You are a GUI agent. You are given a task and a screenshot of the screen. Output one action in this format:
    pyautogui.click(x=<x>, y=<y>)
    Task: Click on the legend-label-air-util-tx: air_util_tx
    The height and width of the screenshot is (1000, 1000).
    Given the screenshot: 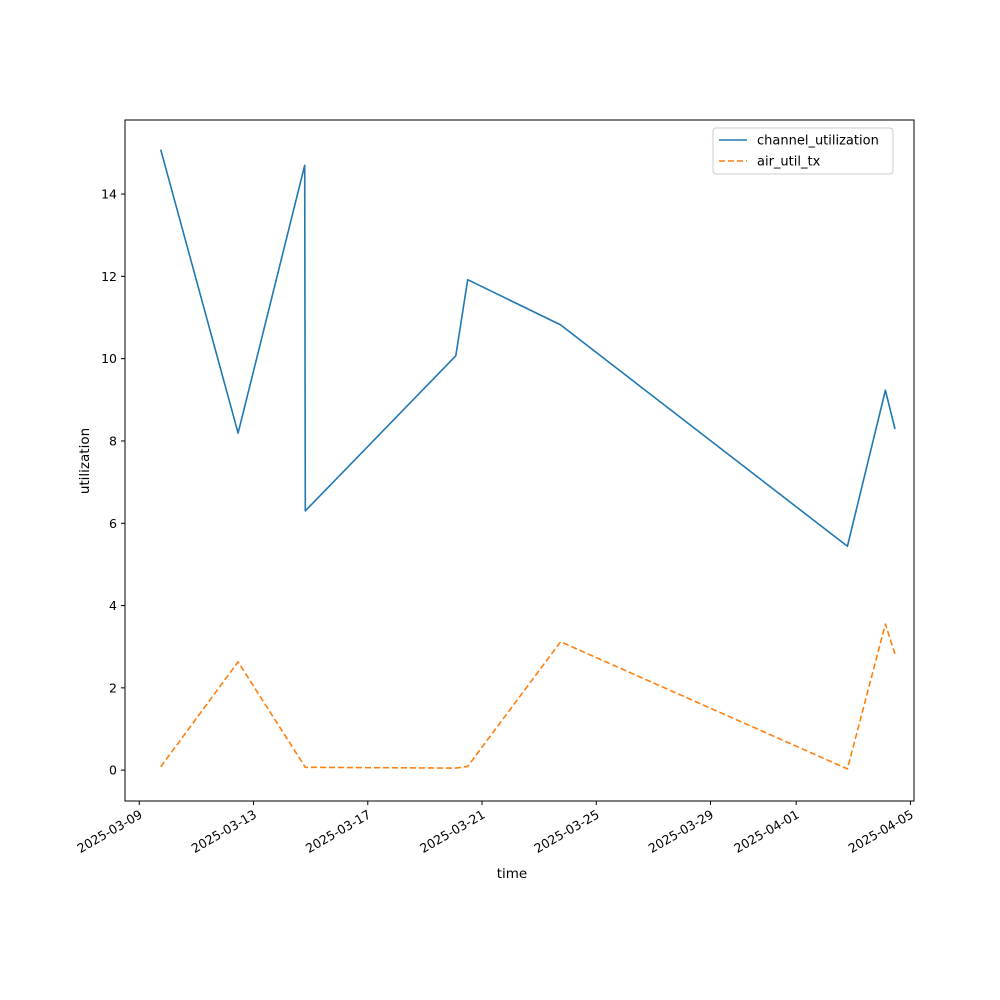 What is the action you would take?
    pyautogui.click(x=789, y=162)
    